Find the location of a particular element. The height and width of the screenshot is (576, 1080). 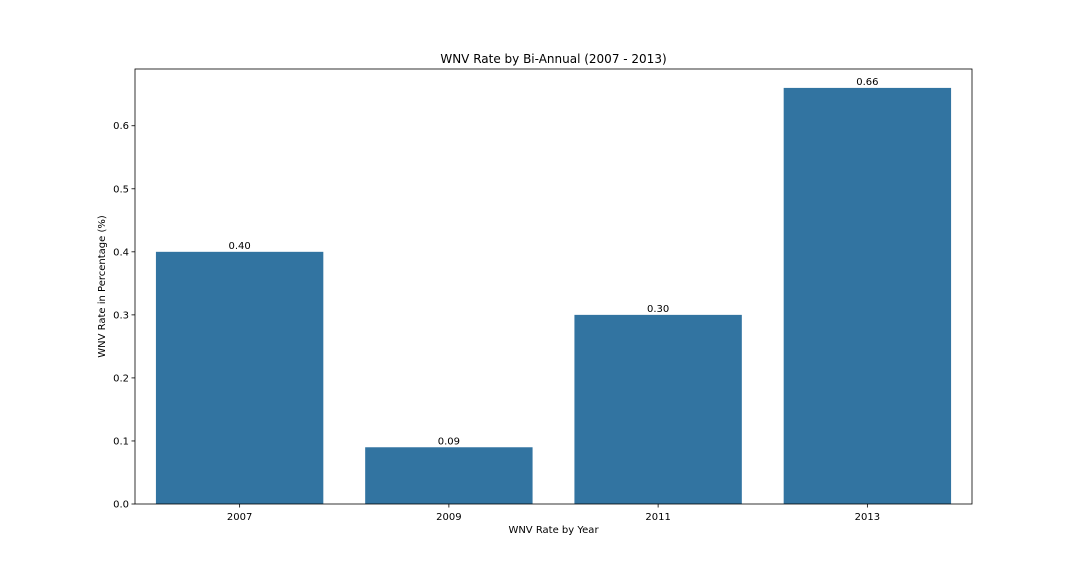

data-label-2013: 0.66 is located at coordinates (867, 82).